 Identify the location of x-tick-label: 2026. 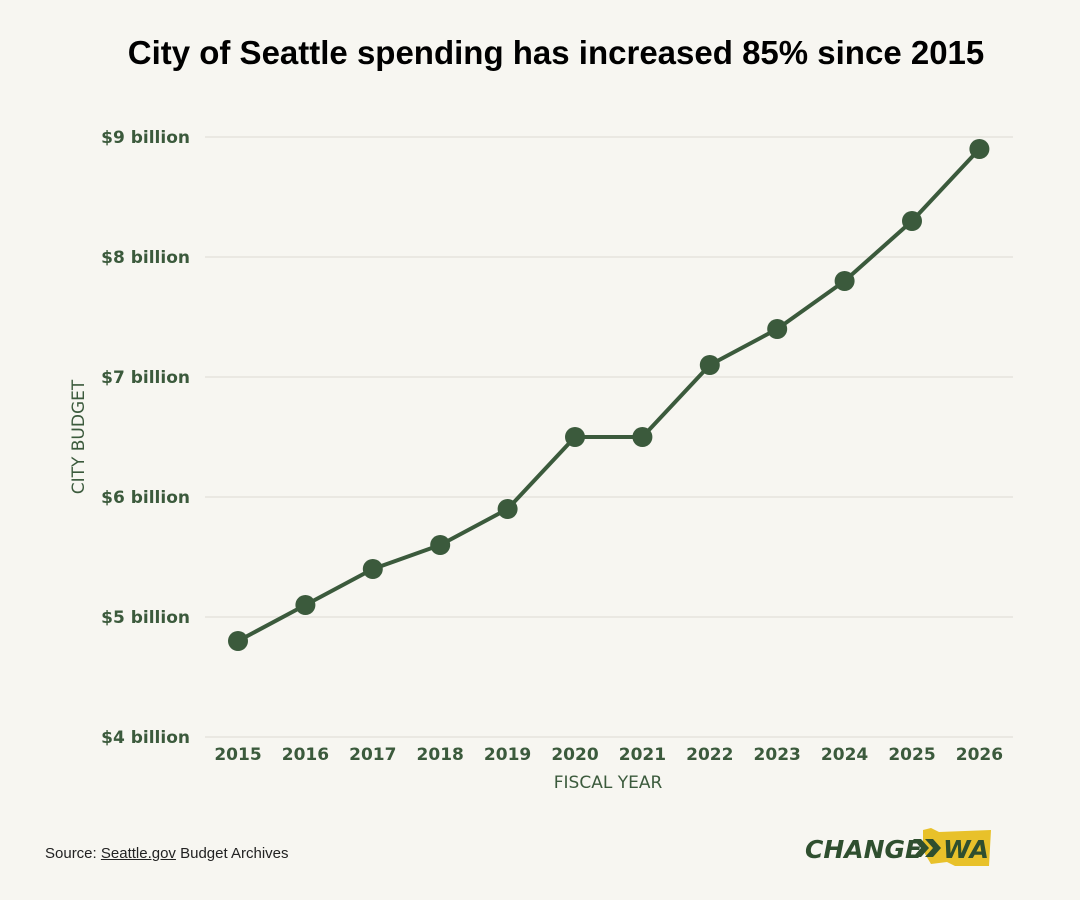
(979, 755).